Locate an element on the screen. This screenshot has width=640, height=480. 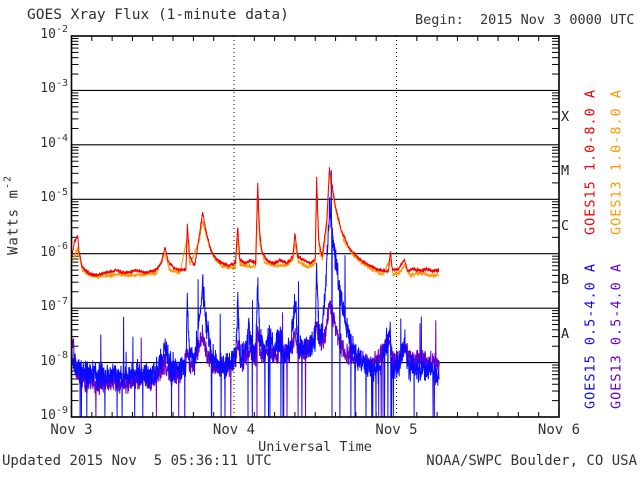
page-title: GOES Xray Flux (1-minute data) is located at coordinates (158, 15).